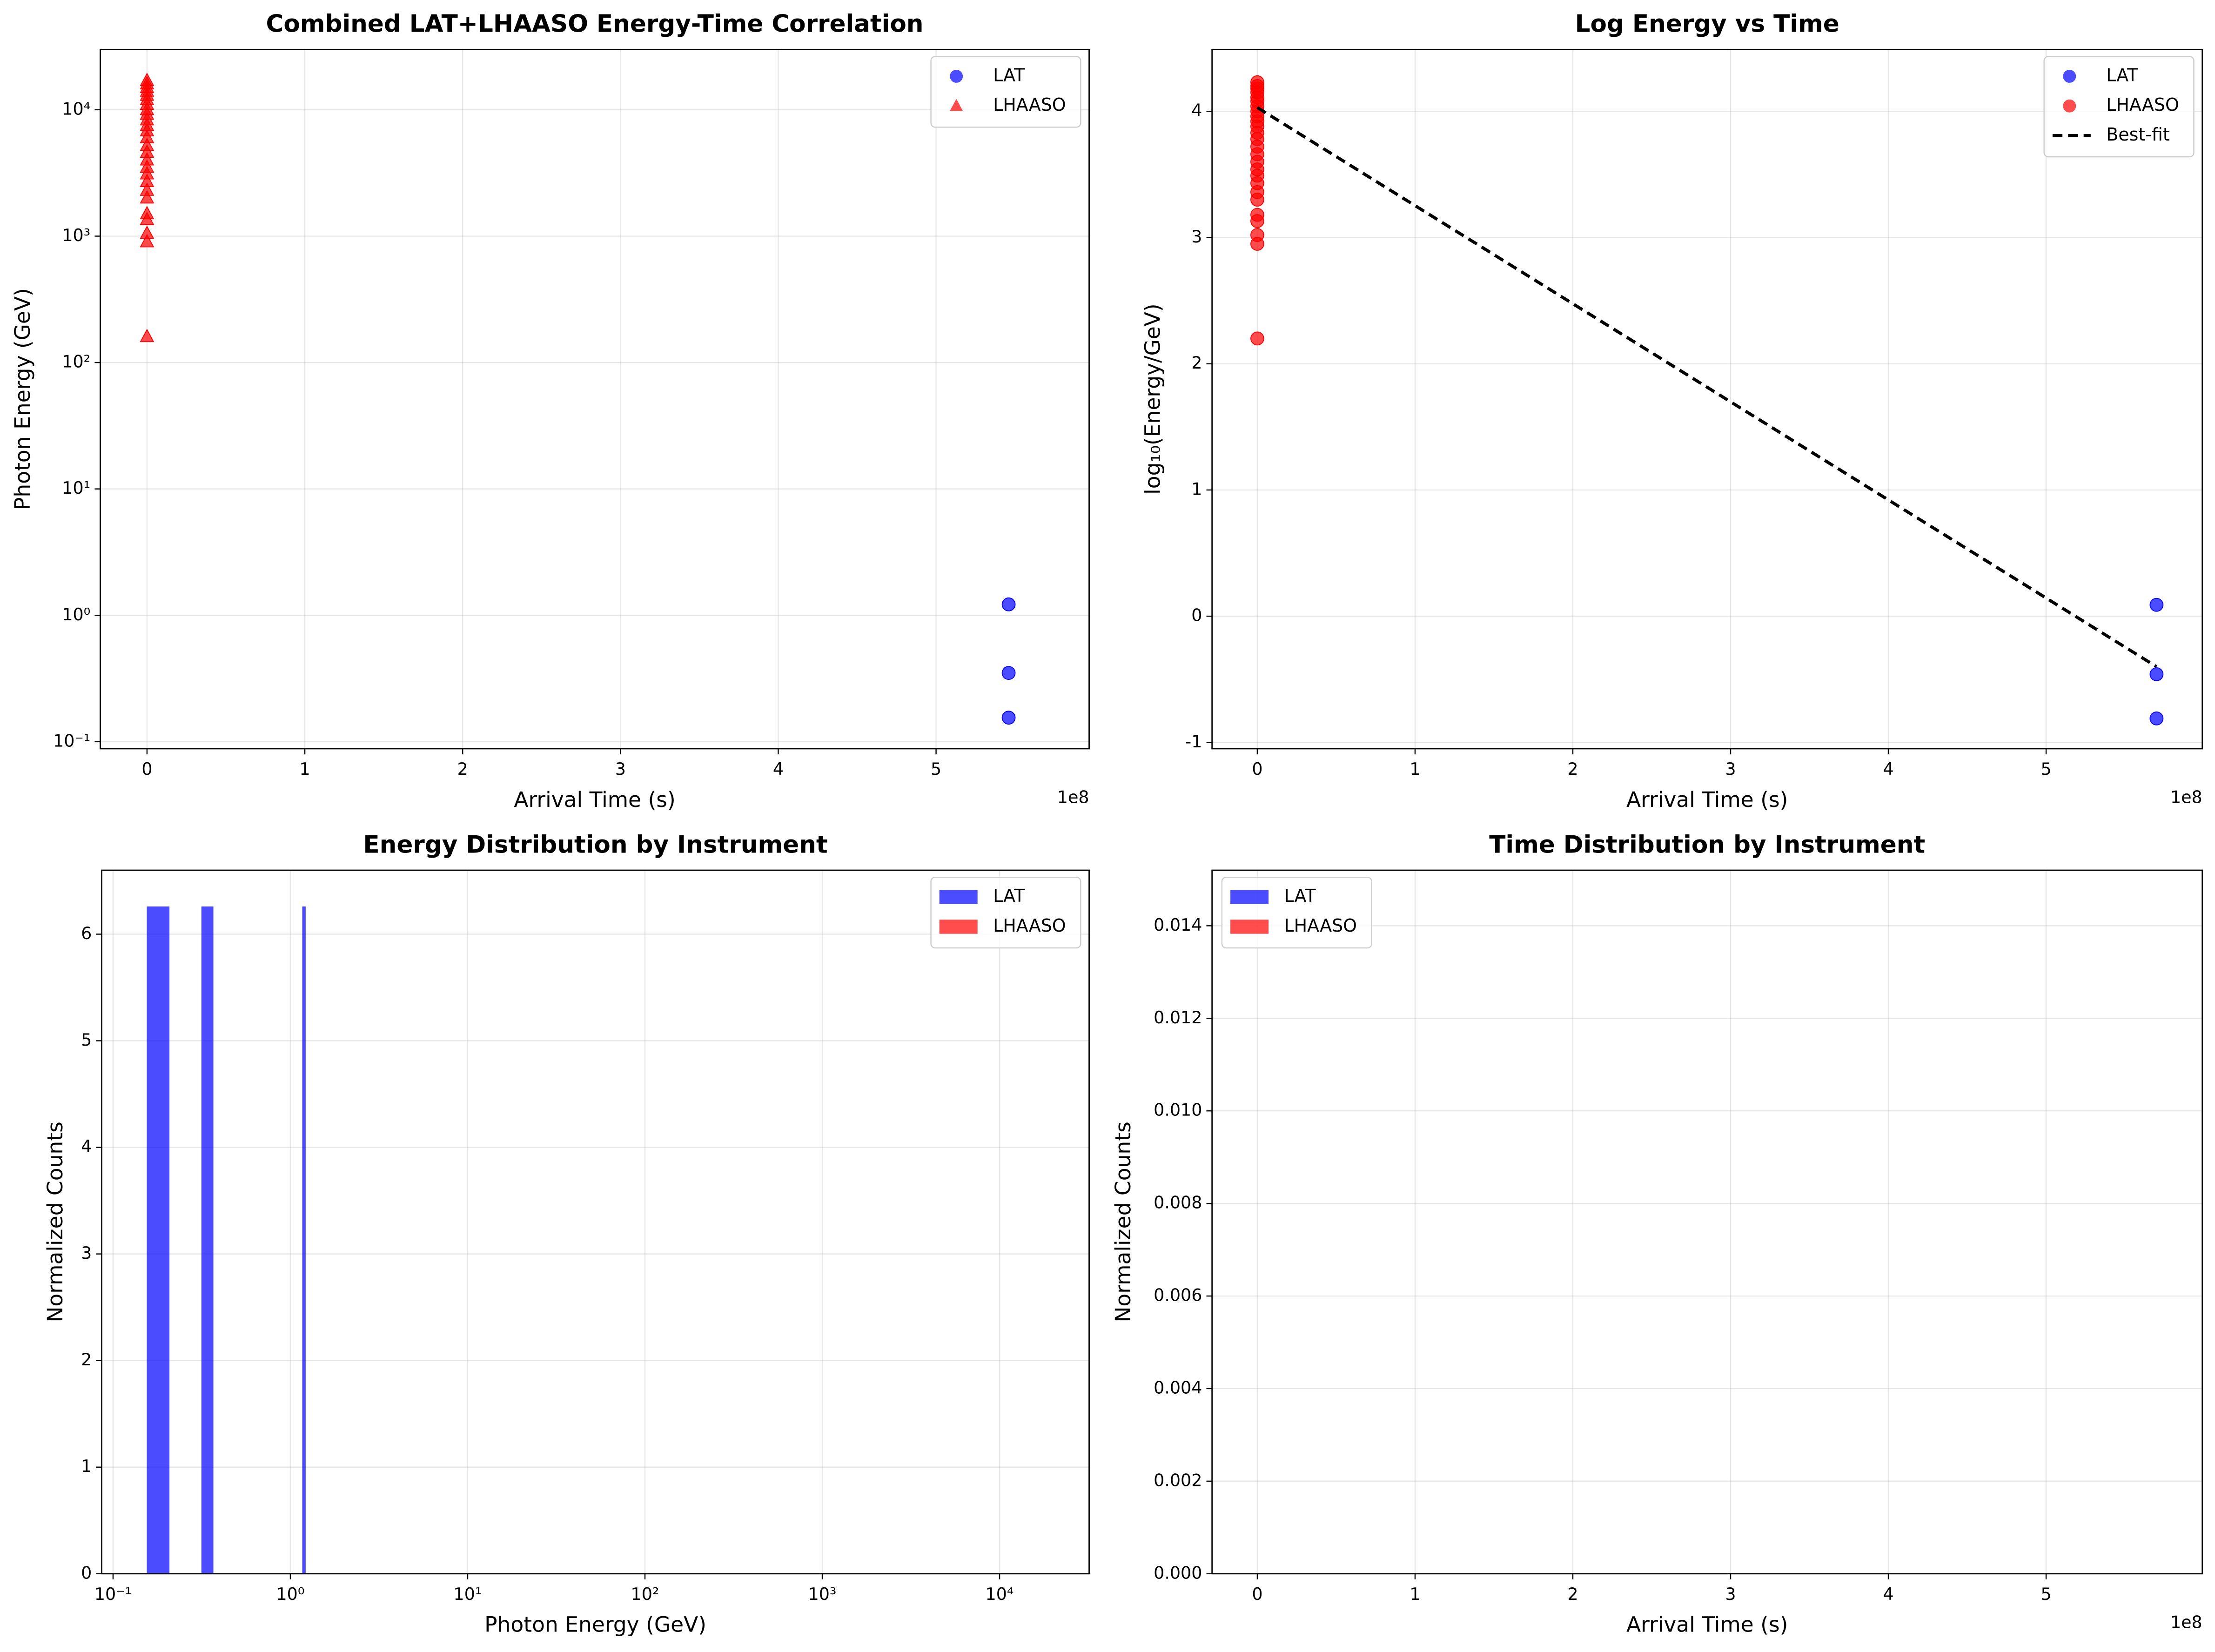 The height and width of the screenshot is (1652, 2215). Describe the element at coordinates (1193, 742) in the screenshot. I see `y-tick-label: -1` at that location.